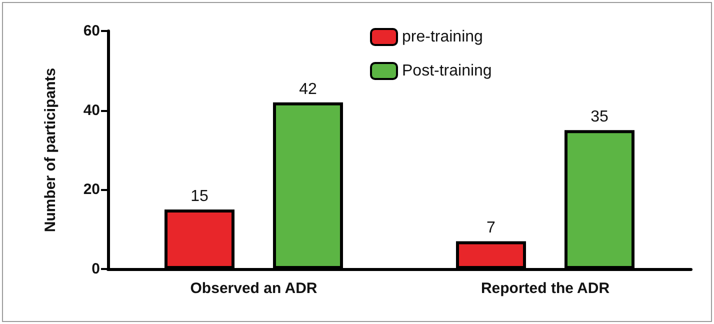  What do you see at coordinates (308, 89) in the screenshot?
I see `data-label: 42` at bounding box center [308, 89].